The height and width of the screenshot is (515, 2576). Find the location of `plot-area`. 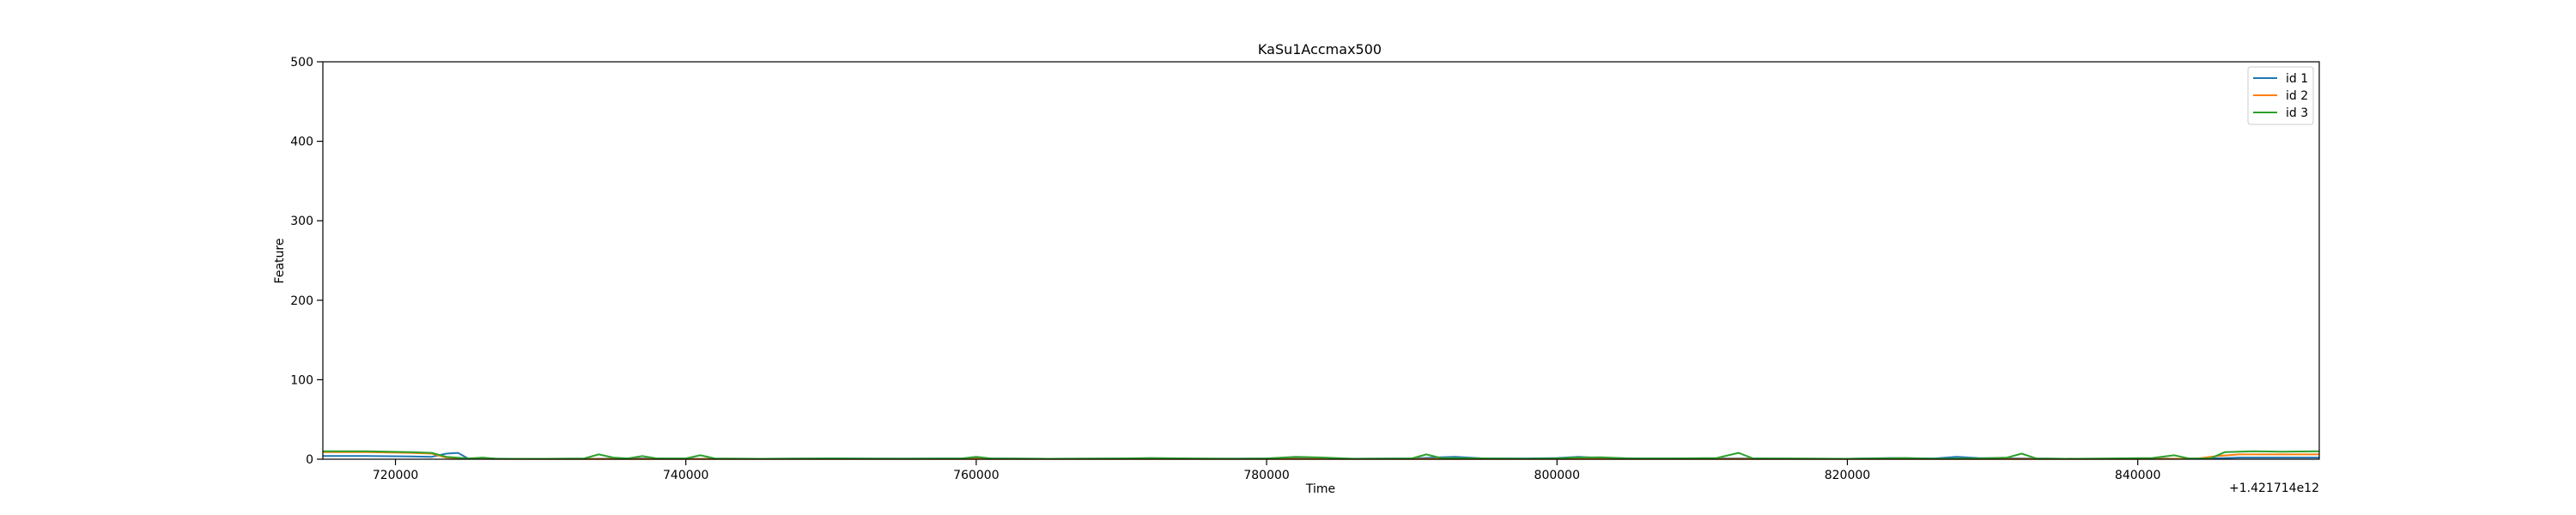

plot-area is located at coordinates (1321, 455).